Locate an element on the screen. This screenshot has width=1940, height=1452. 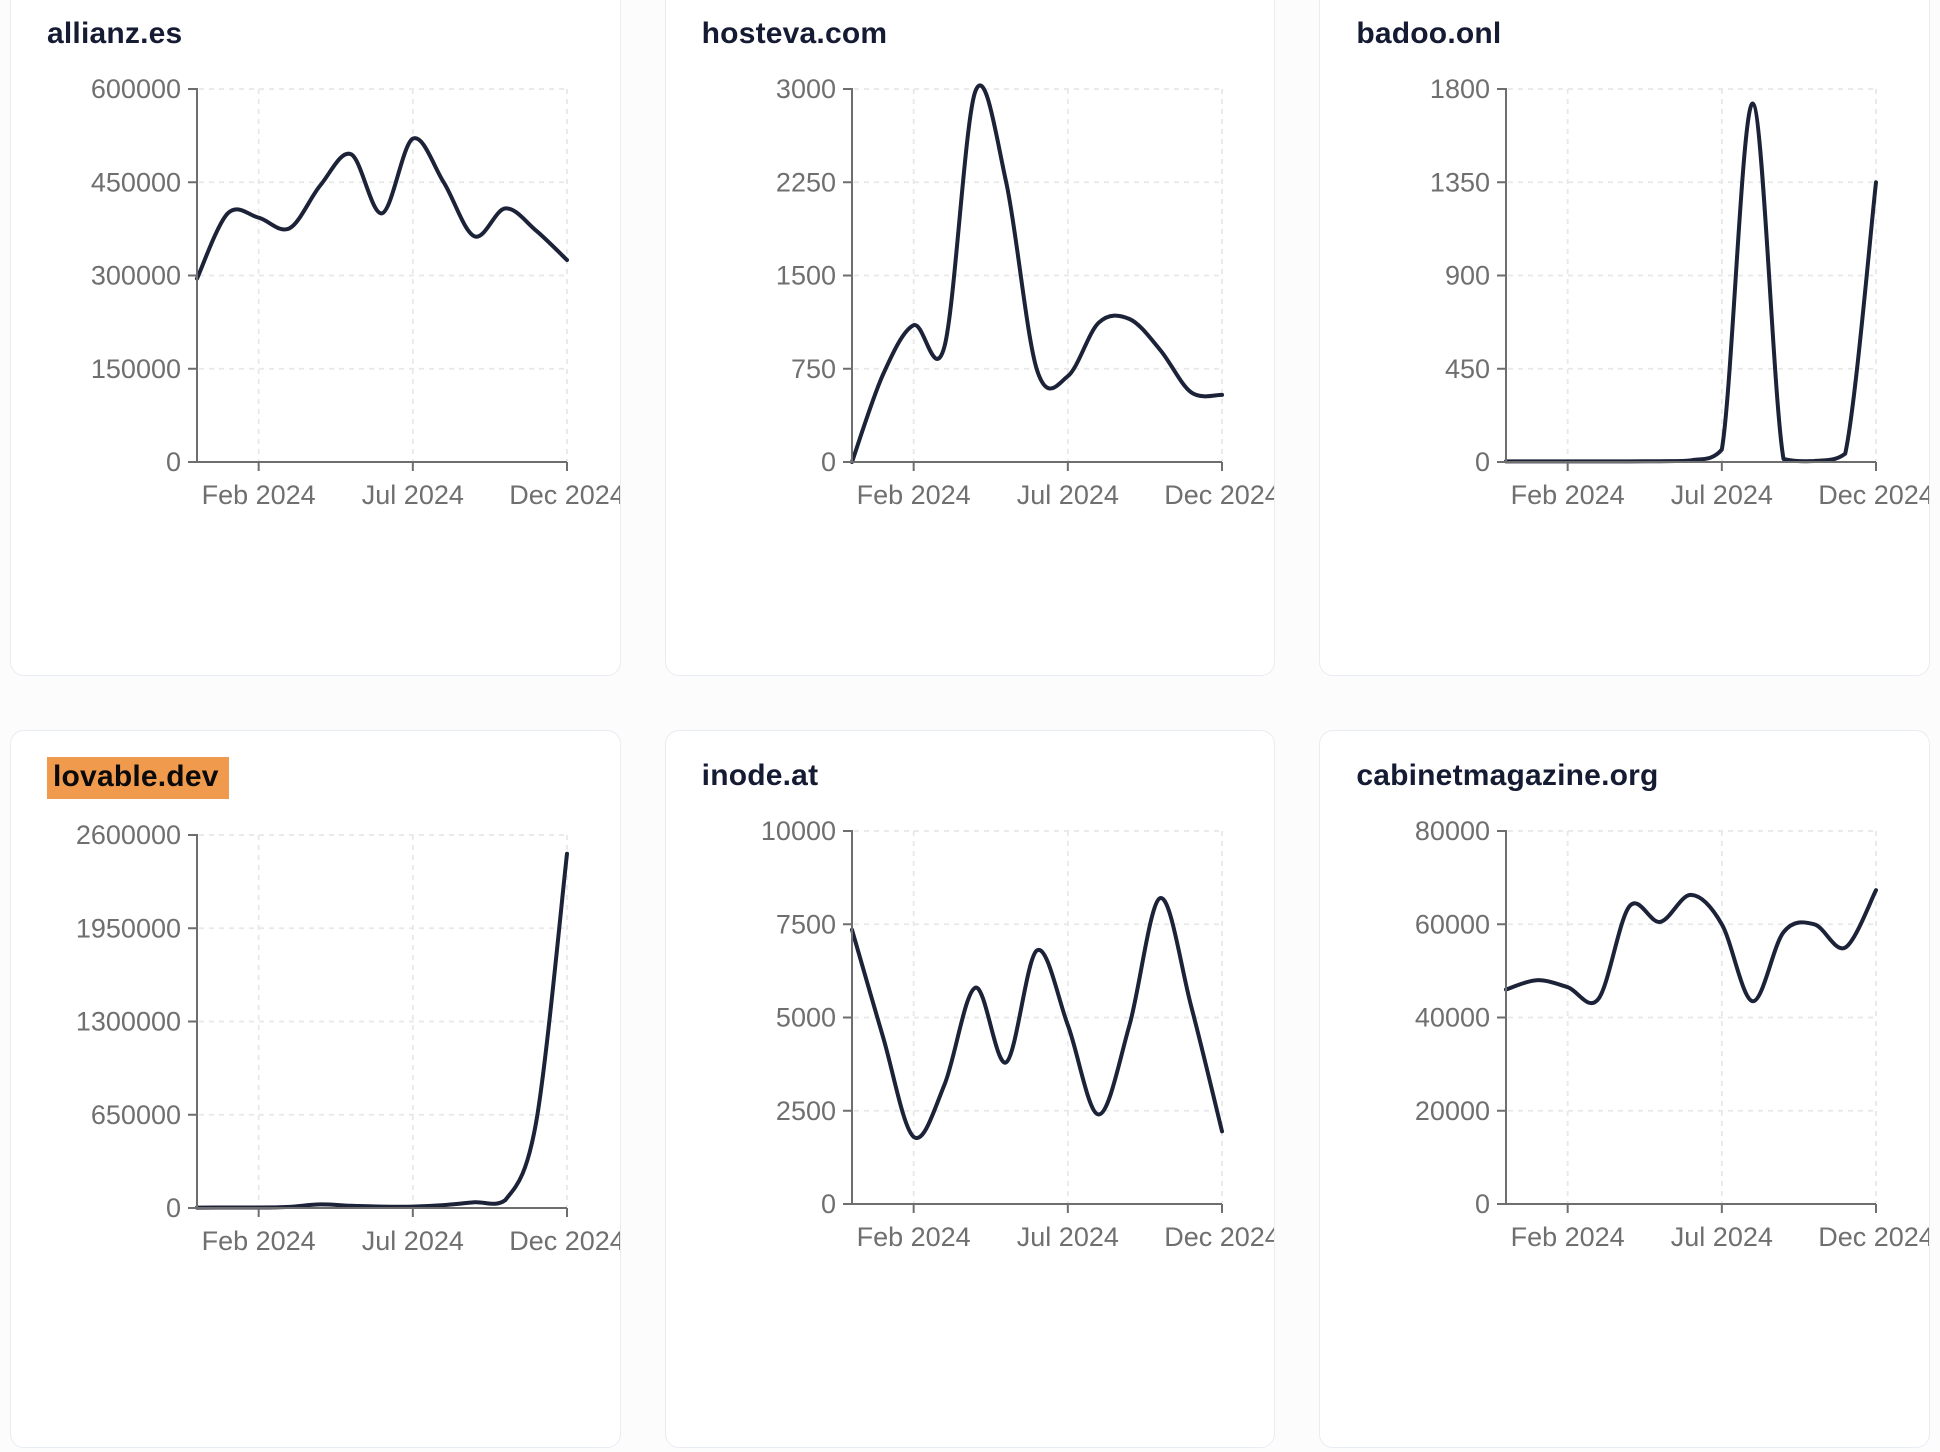
domain-title: lovable.dev is located at coordinates (315, 778).